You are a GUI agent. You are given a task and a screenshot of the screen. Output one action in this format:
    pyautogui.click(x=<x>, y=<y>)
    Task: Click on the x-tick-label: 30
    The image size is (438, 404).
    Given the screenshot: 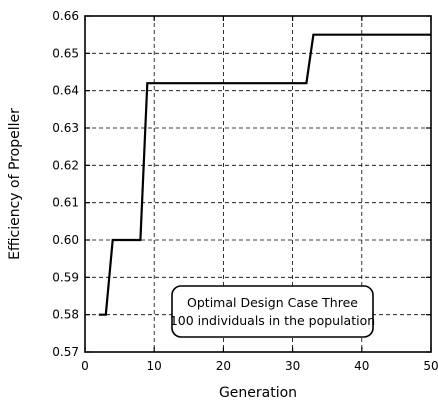 What is the action you would take?
    pyautogui.click(x=292, y=366)
    